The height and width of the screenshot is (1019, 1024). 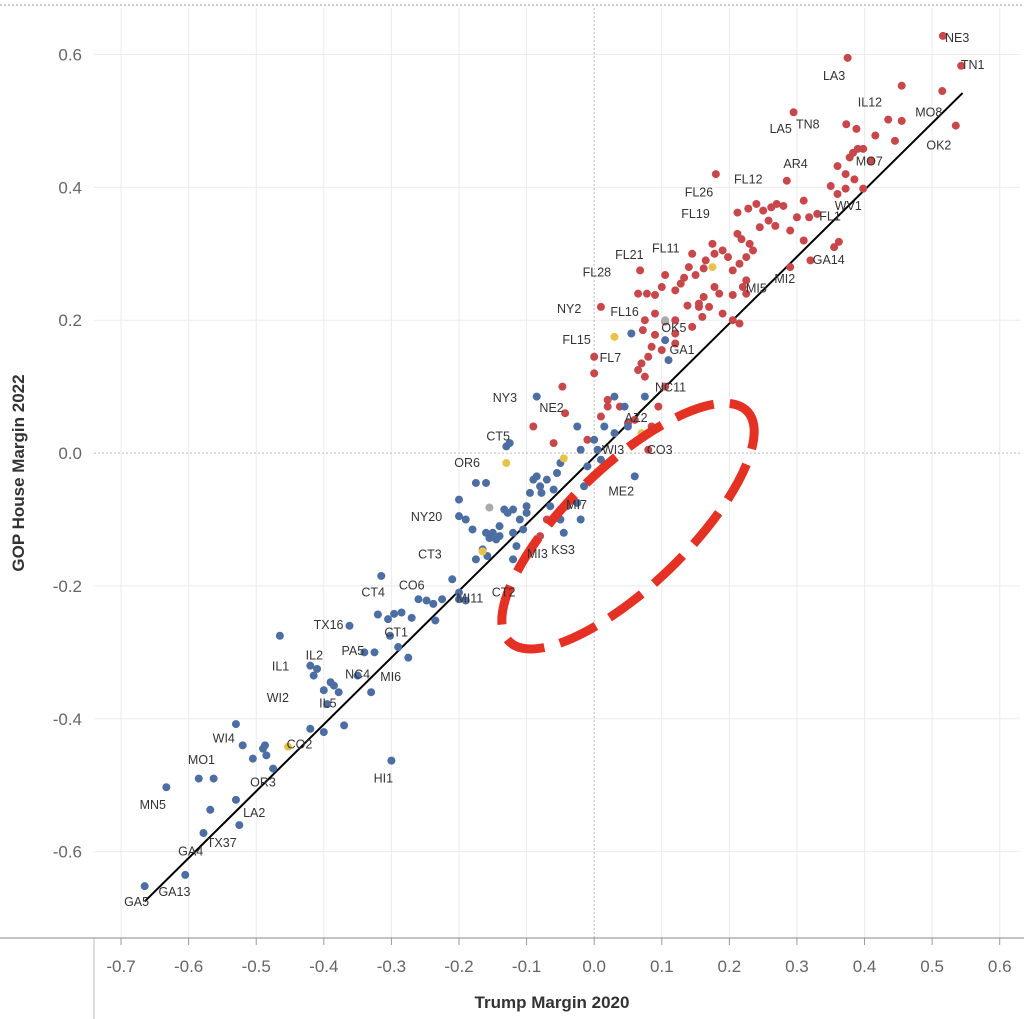 What do you see at coordinates (256, 966) in the screenshot?
I see `x-tick-label: -0.5` at bounding box center [256, 966].